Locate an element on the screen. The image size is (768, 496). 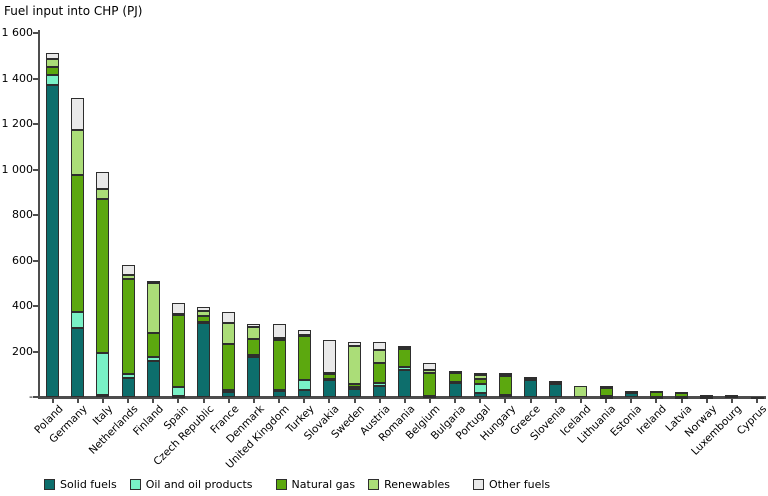
legend-item: Other fuels is located at coordinates (511, 484).